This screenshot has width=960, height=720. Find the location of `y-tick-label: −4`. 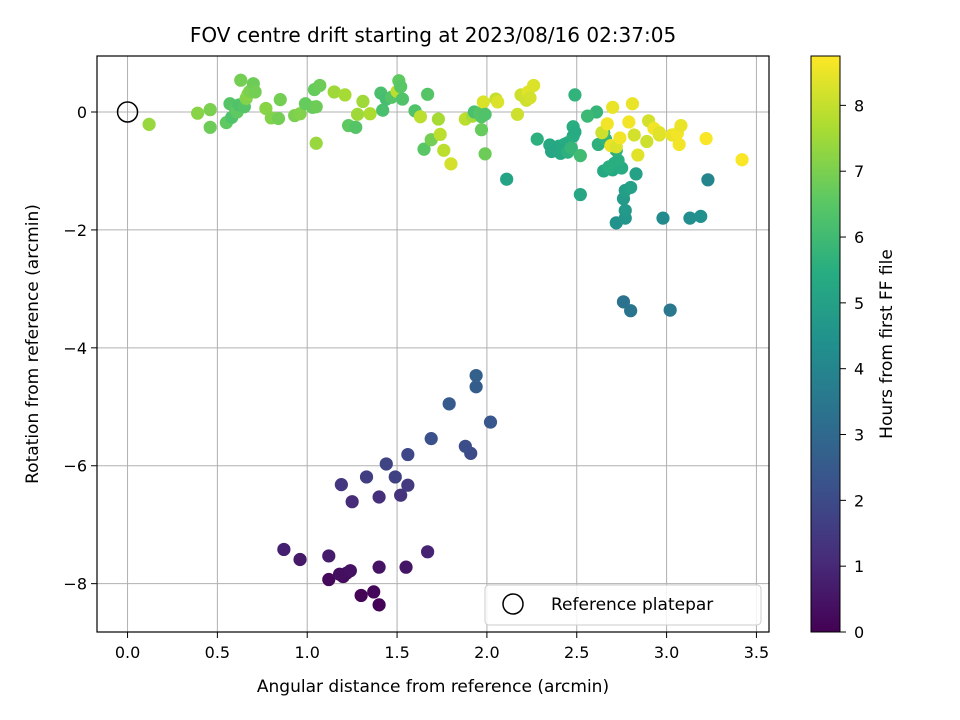

y-tick-label: −4 is located at coordinates (75, 348).